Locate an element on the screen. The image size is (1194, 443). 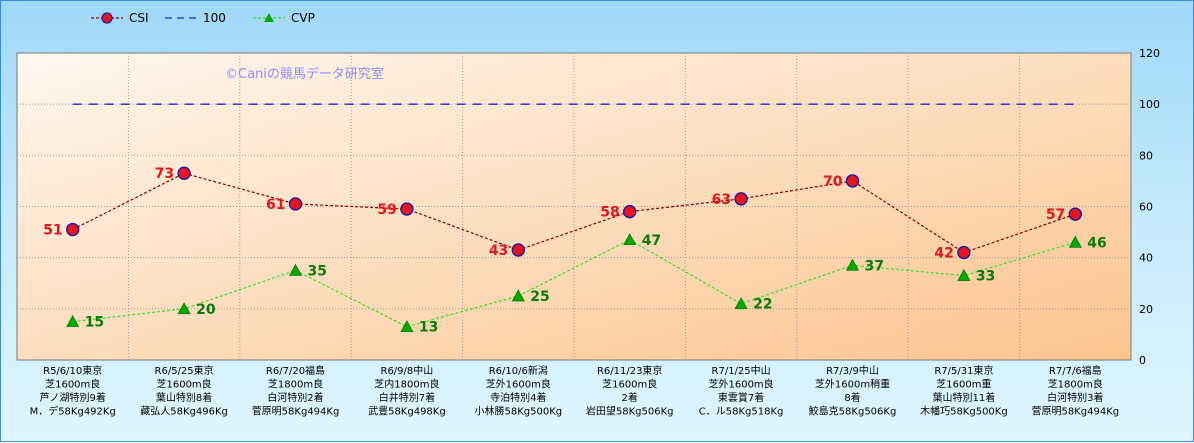
y-tick-label: 60 is located at coordinates (1146, 207).